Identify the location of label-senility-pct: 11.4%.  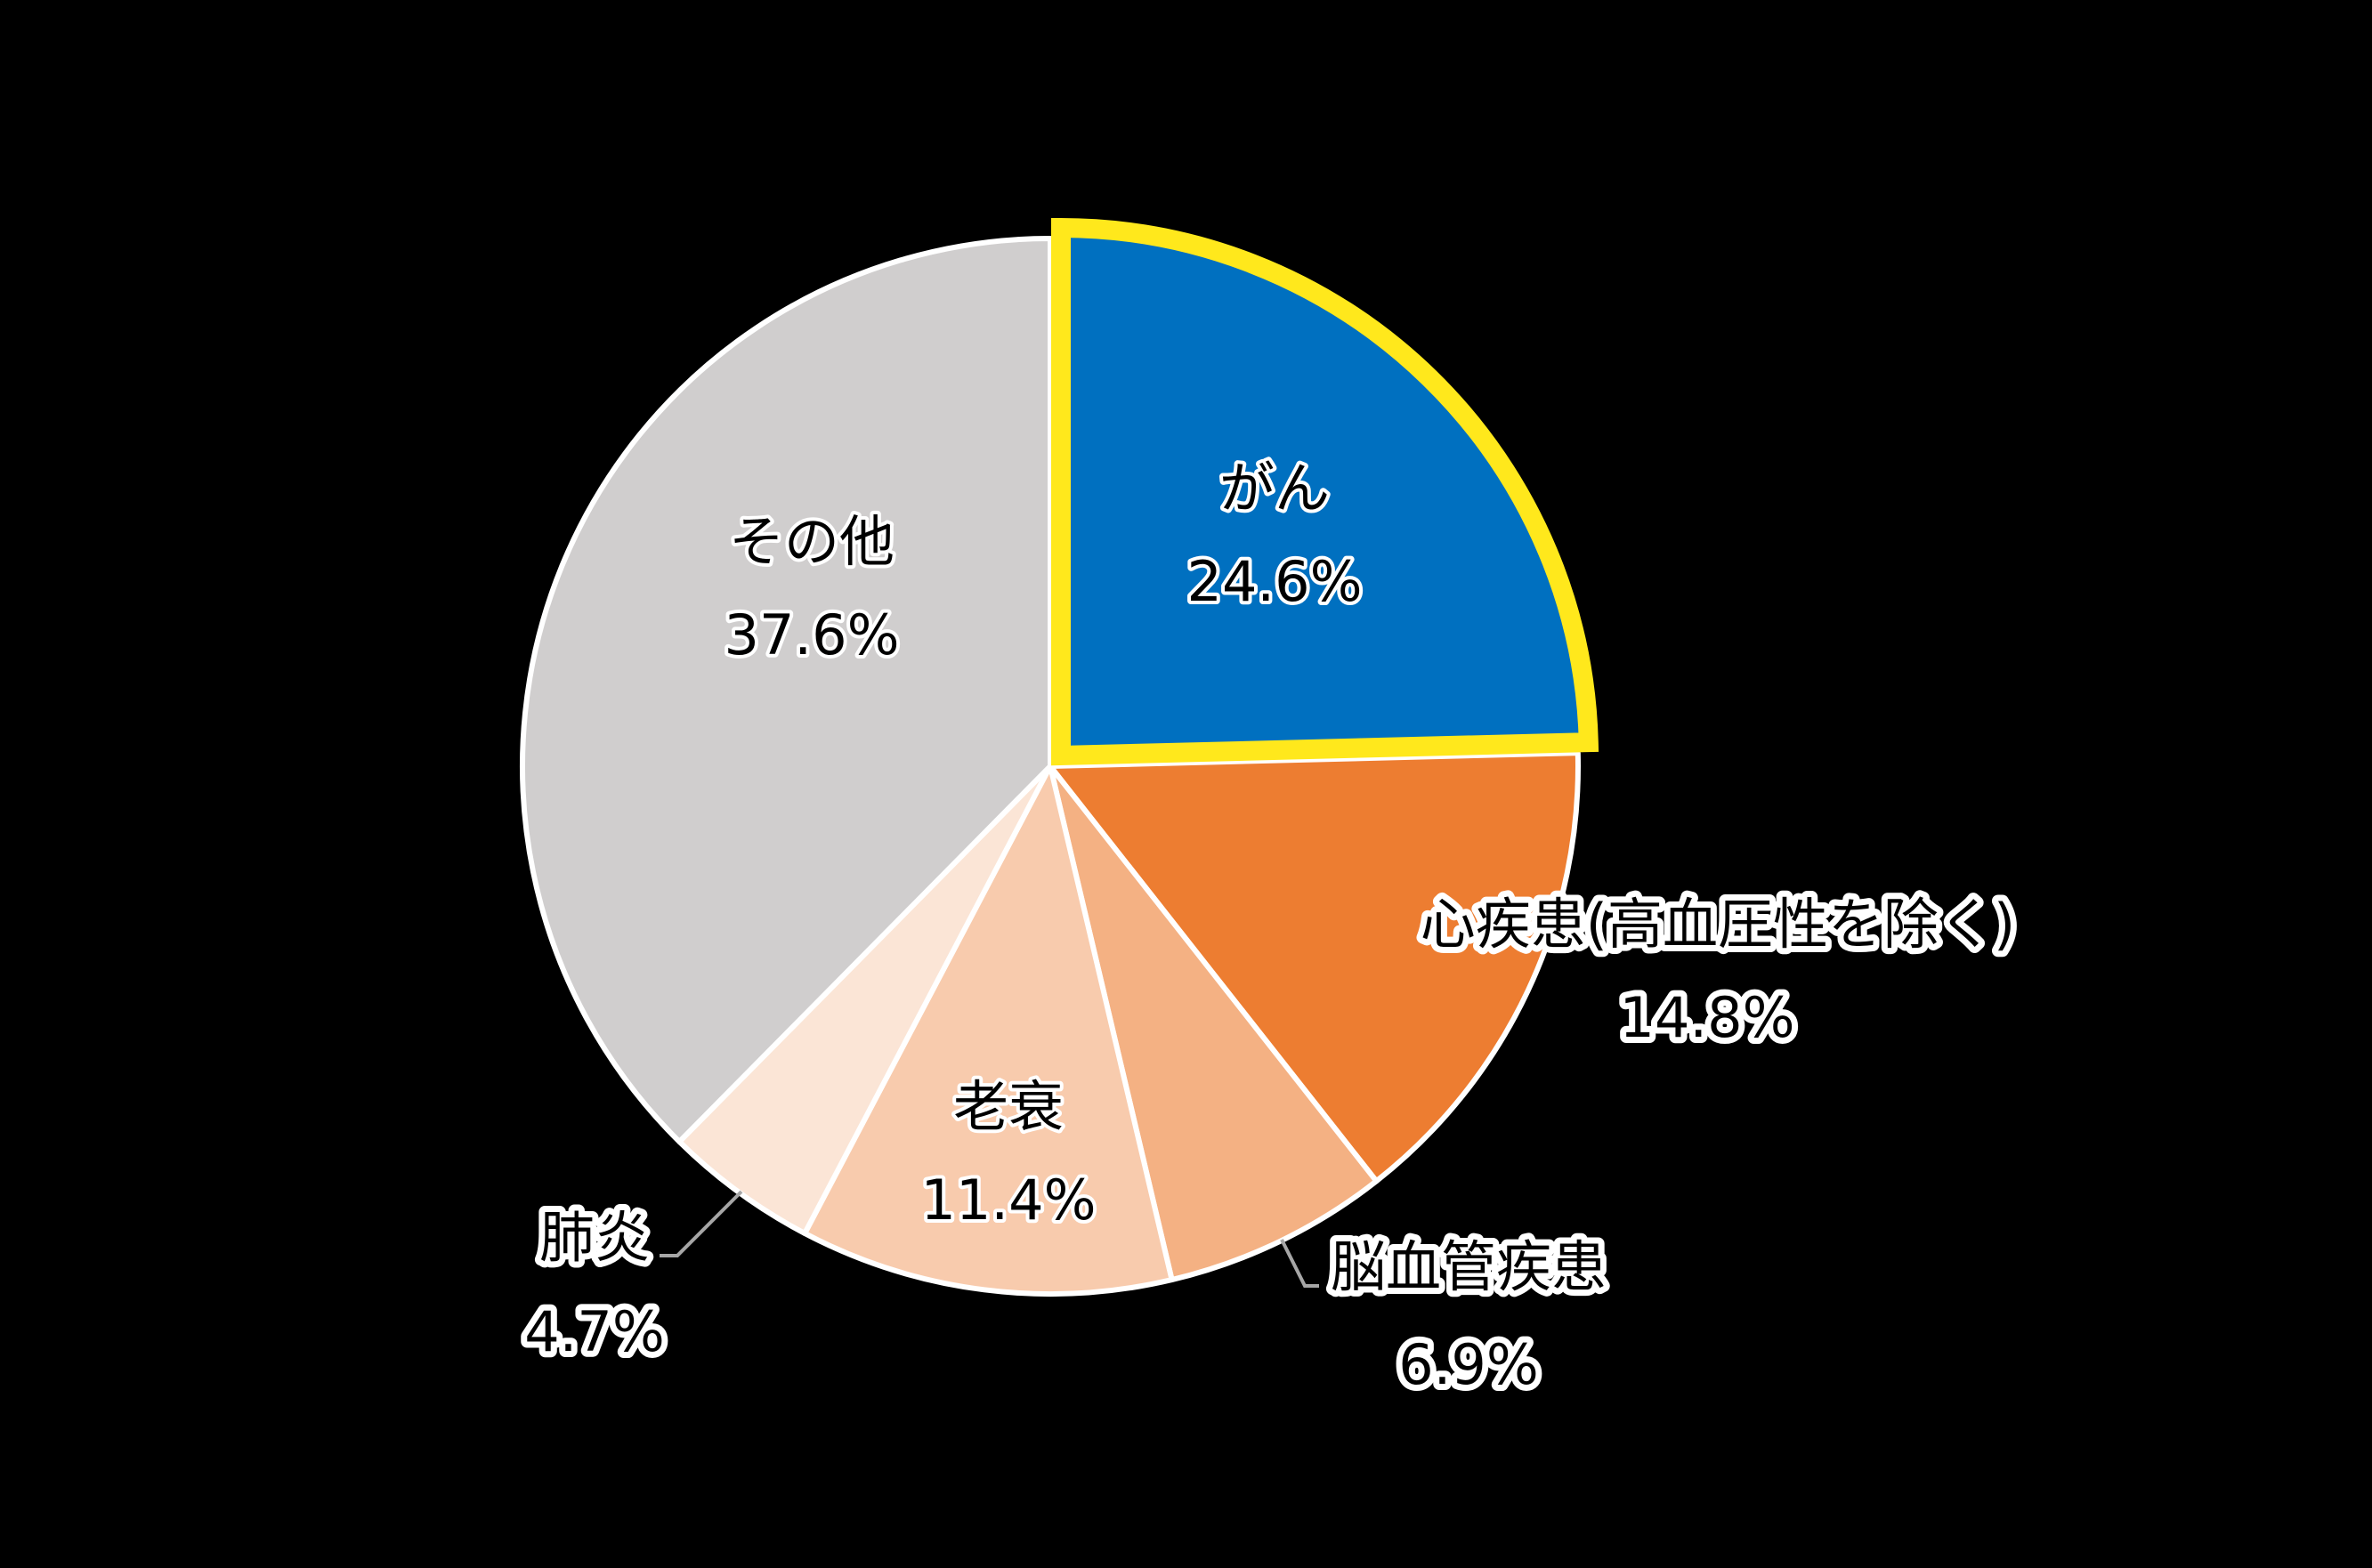
(1009, 1200).